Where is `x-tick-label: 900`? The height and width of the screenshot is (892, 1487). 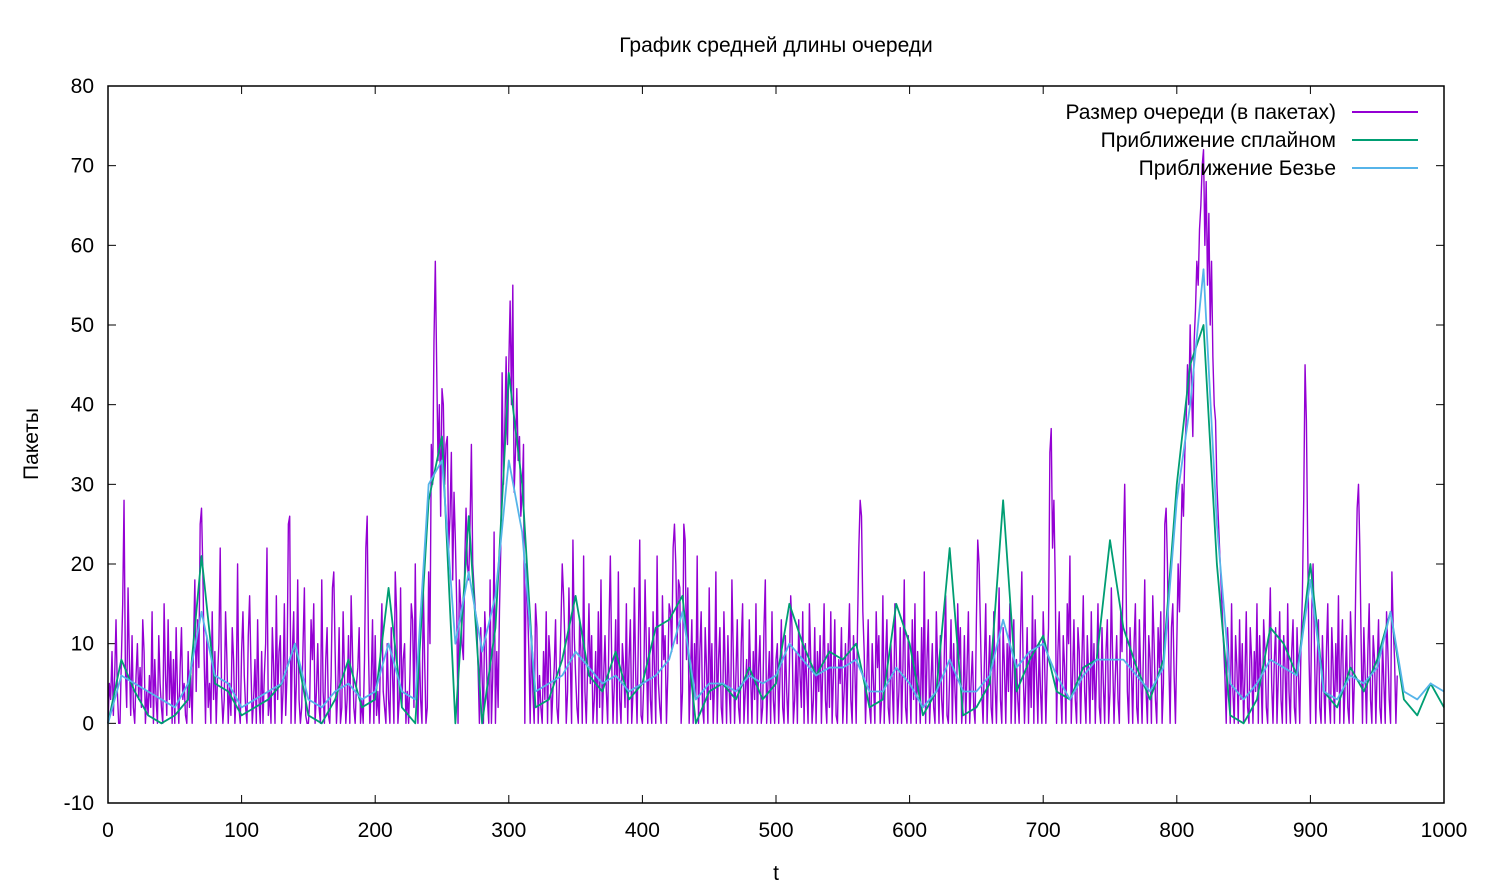 x-tick-label: 900 is located at coordinates (1310, 830).